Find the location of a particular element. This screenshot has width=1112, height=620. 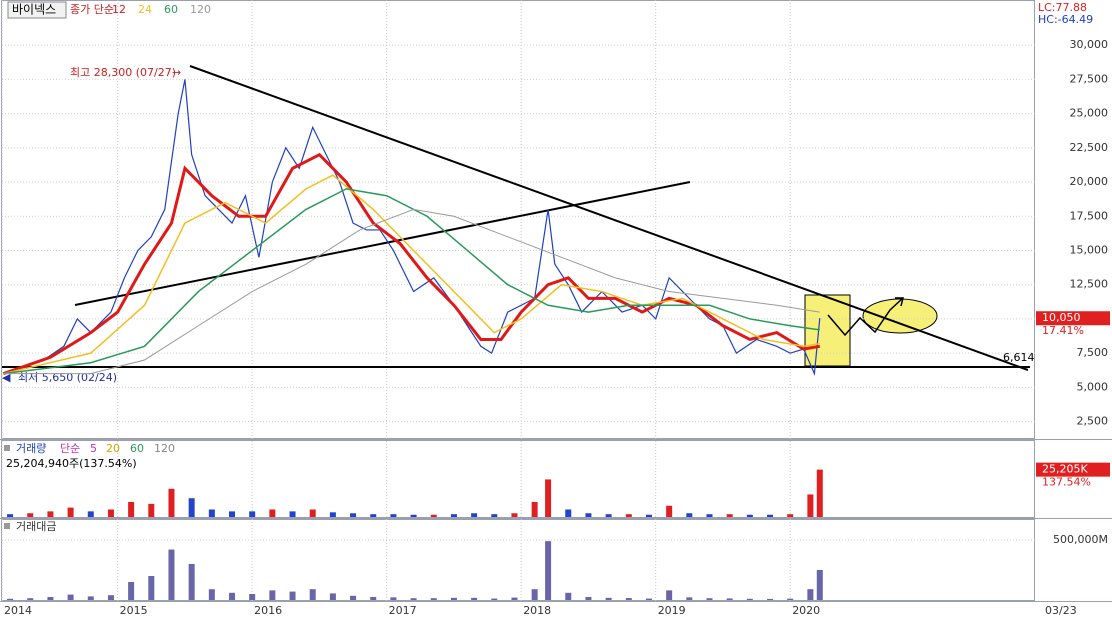

arrow-head is located at coordinates (899, 302).